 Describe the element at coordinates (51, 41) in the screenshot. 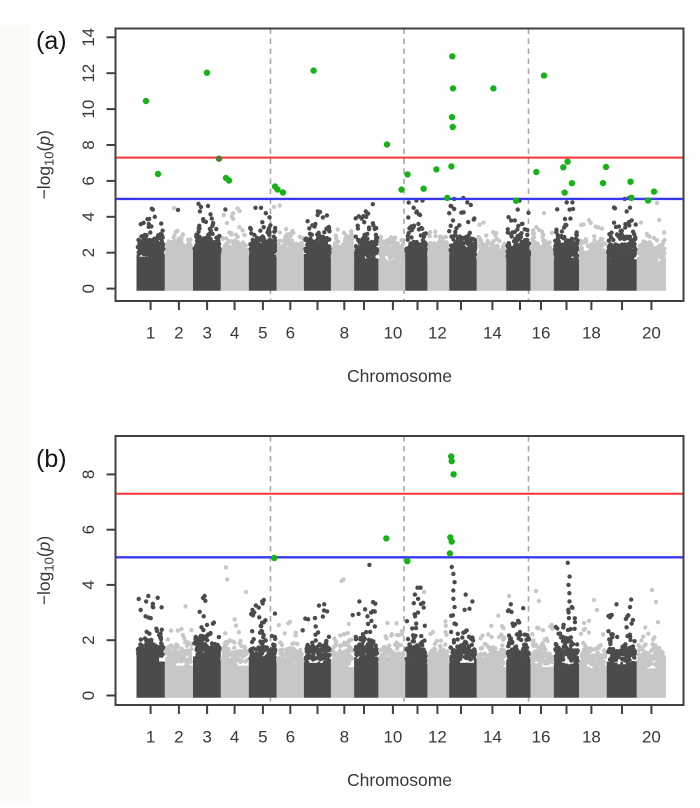

I see `svg-text: (a)` at that location.